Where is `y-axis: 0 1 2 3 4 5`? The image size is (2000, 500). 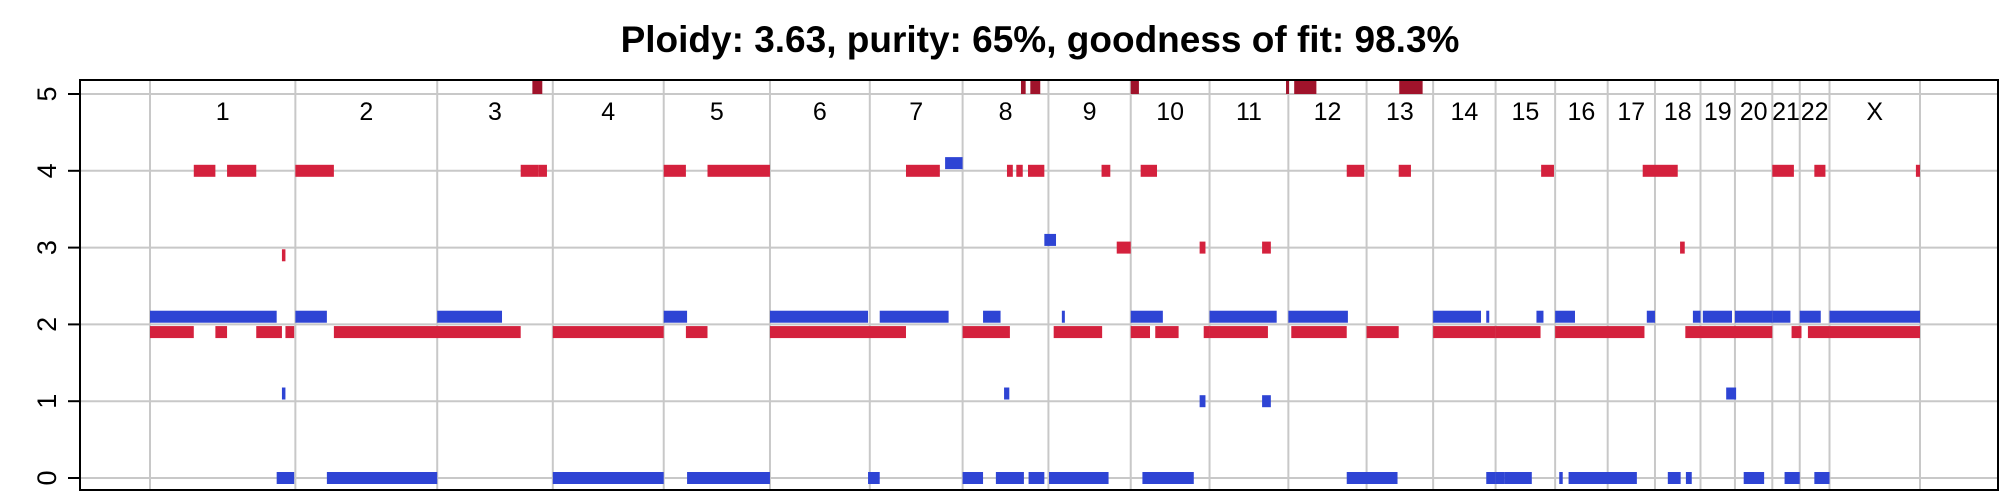
y-axis: 0 1 2 3 4 5 is located at coordinates (56, 286).